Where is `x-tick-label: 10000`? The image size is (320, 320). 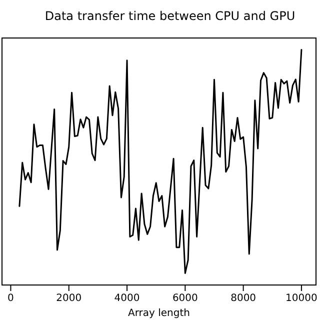 x-tick-label: 10000 is located at coordinates (302, 298).